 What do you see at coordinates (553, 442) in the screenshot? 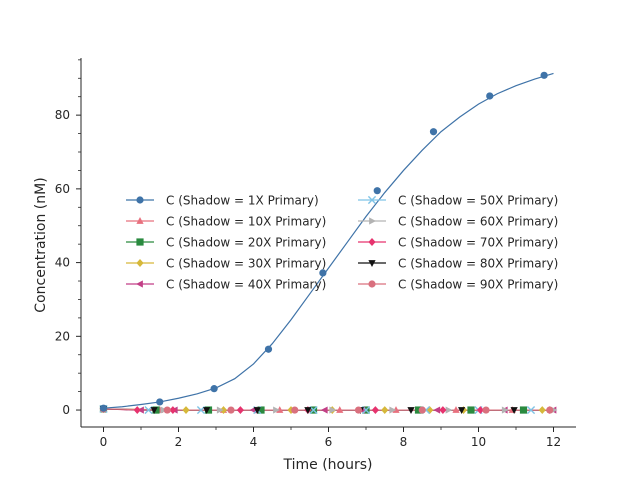
I see `x-tick-label: 12` at bounding box center [553, 442].